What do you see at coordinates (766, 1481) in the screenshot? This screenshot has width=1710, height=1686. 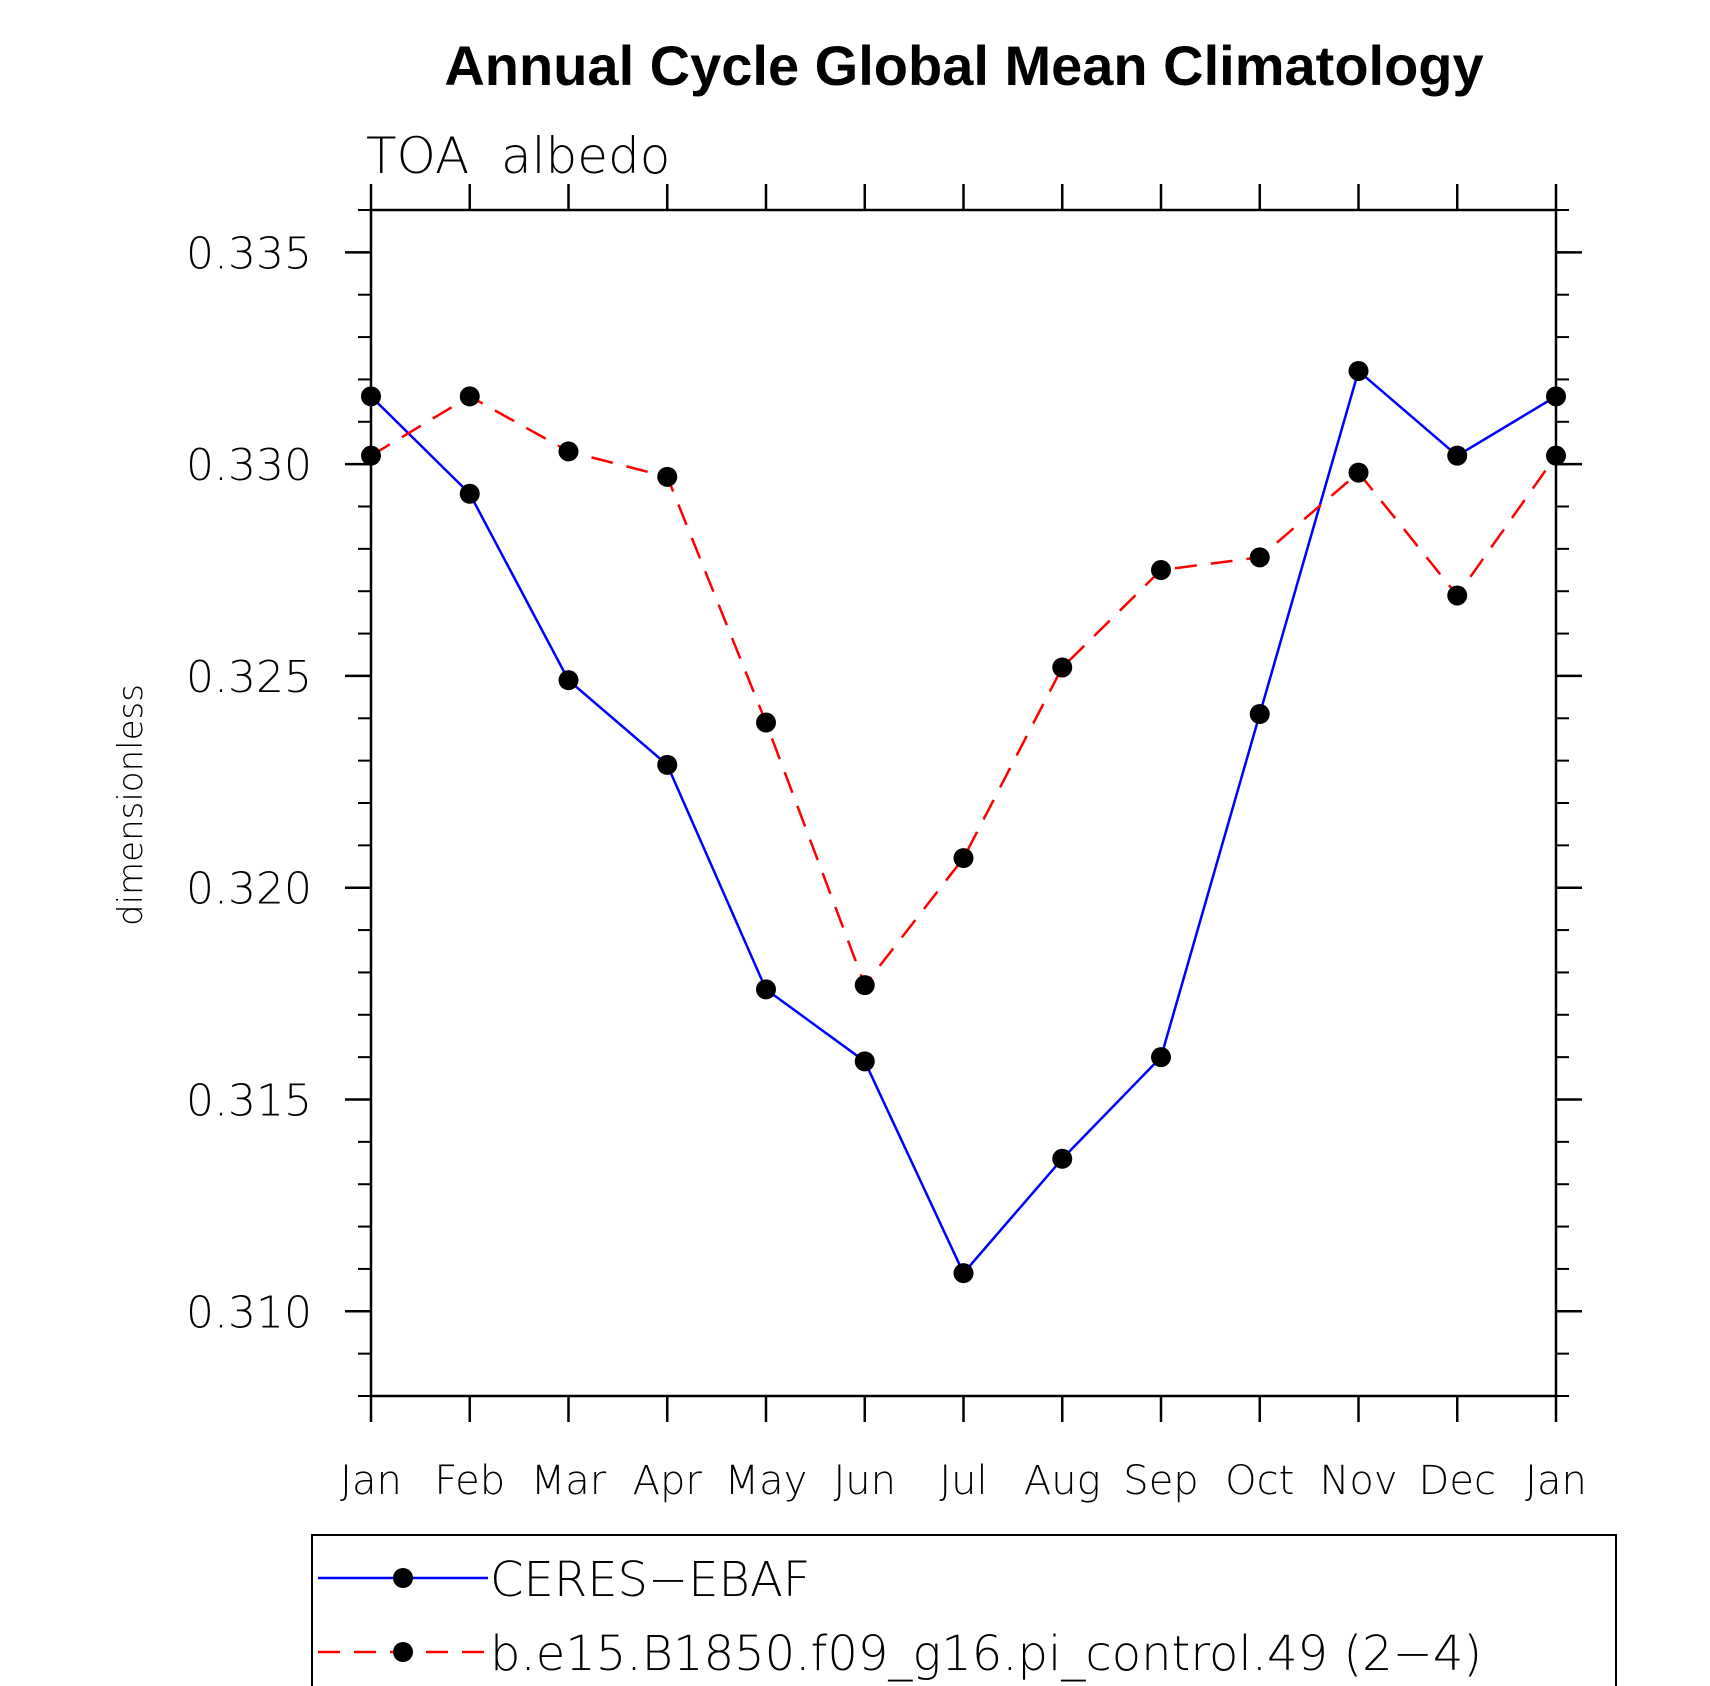 I see `x-tick-label-4: May` at bounding box center [766, 1481].